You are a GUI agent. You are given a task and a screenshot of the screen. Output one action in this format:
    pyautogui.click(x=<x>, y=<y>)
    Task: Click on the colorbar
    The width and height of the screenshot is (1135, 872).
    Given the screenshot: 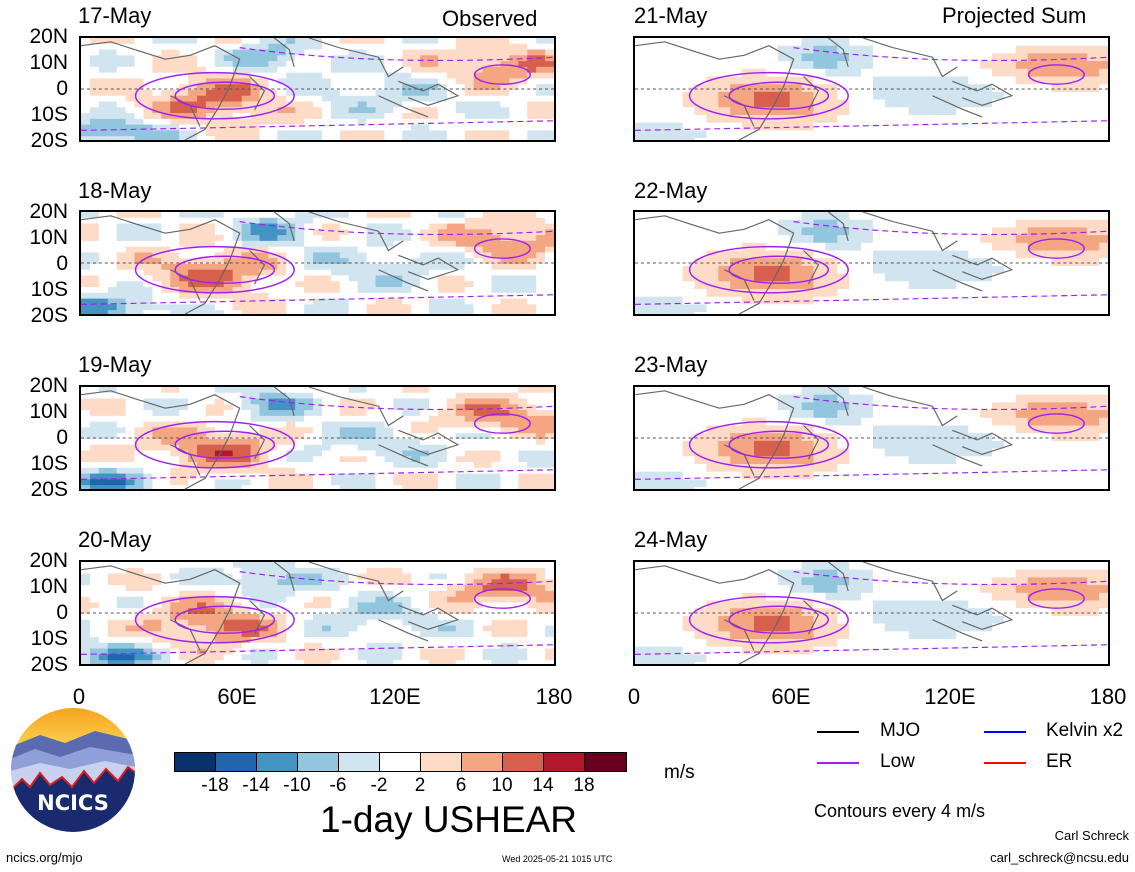 What is the action you would take?
    pyautogui.click(x=400, y=762)
    